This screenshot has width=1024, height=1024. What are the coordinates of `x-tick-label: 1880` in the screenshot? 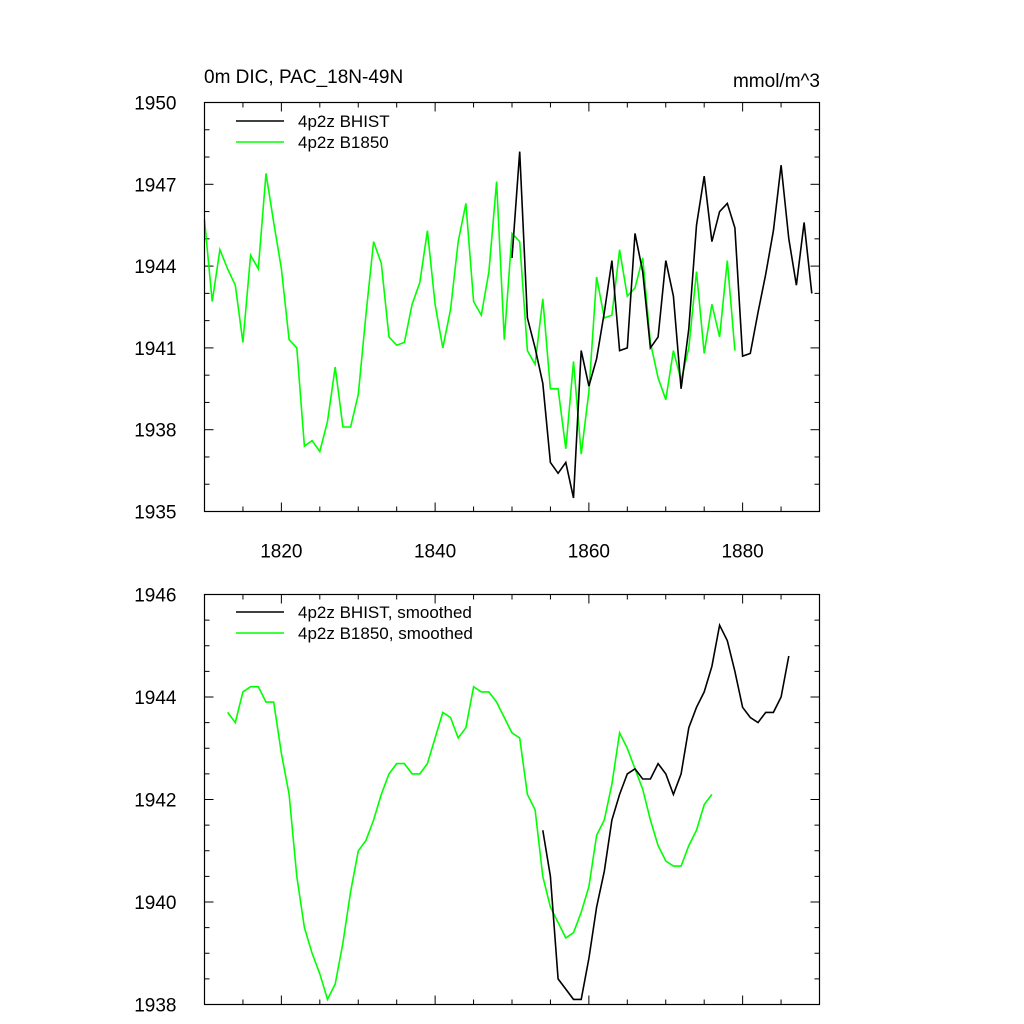 It's located at (742, 552).